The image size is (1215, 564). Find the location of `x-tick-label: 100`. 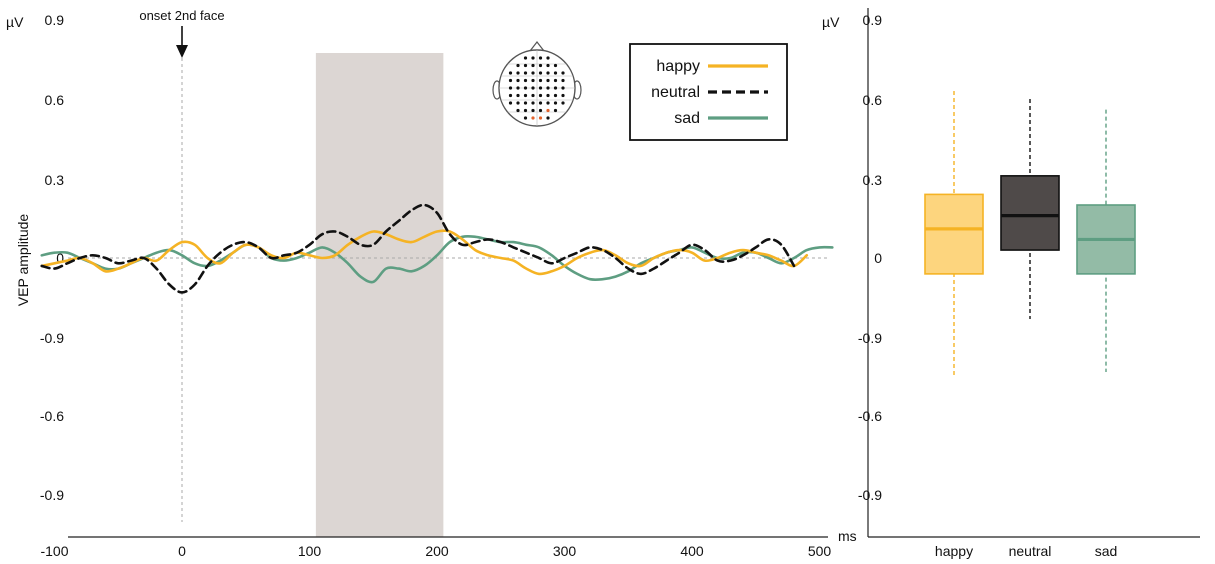

x-tick-label: 100 is located at coordinates (310, 551).